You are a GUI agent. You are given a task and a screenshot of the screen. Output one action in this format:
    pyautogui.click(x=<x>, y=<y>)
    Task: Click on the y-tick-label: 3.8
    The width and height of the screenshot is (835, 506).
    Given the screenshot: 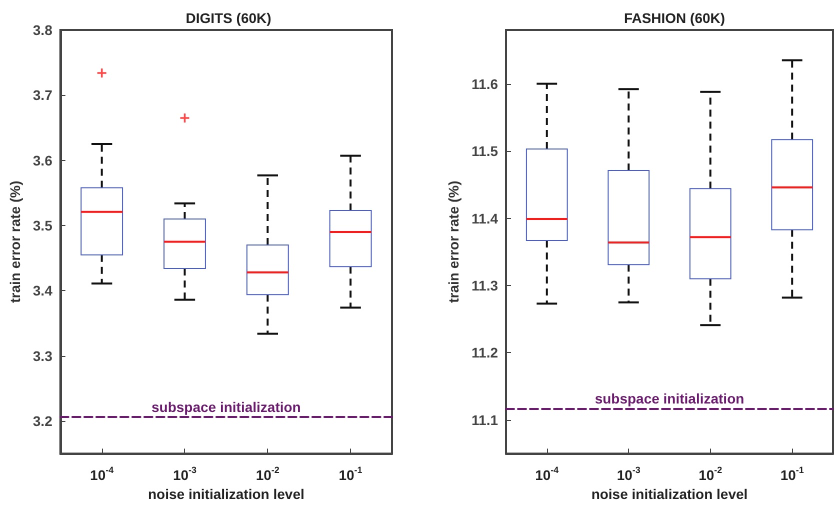 What is the action you would take?
    pyautogui.click(x=42, y=30)
    